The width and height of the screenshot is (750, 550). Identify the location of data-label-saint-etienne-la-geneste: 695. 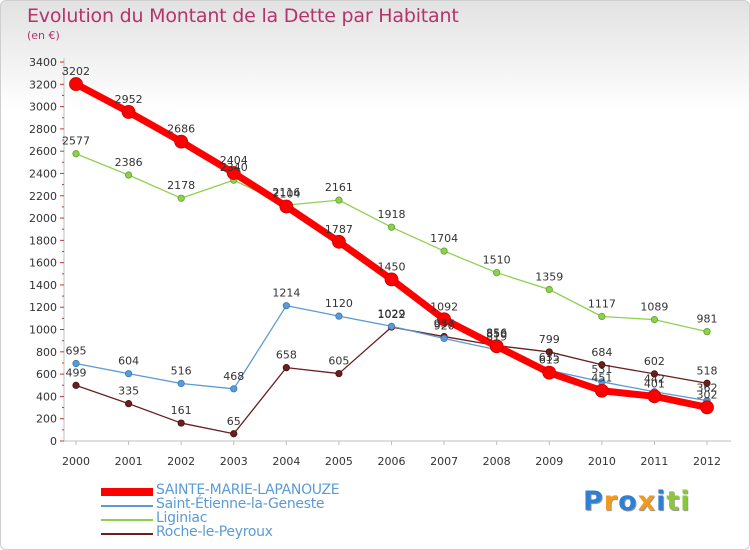
(76, 351).